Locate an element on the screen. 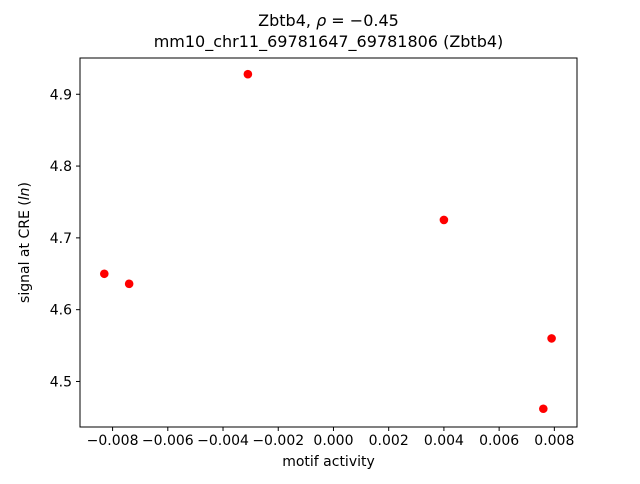  x-axis-tick-label: 0.004 is located at coordinates (444, 441).